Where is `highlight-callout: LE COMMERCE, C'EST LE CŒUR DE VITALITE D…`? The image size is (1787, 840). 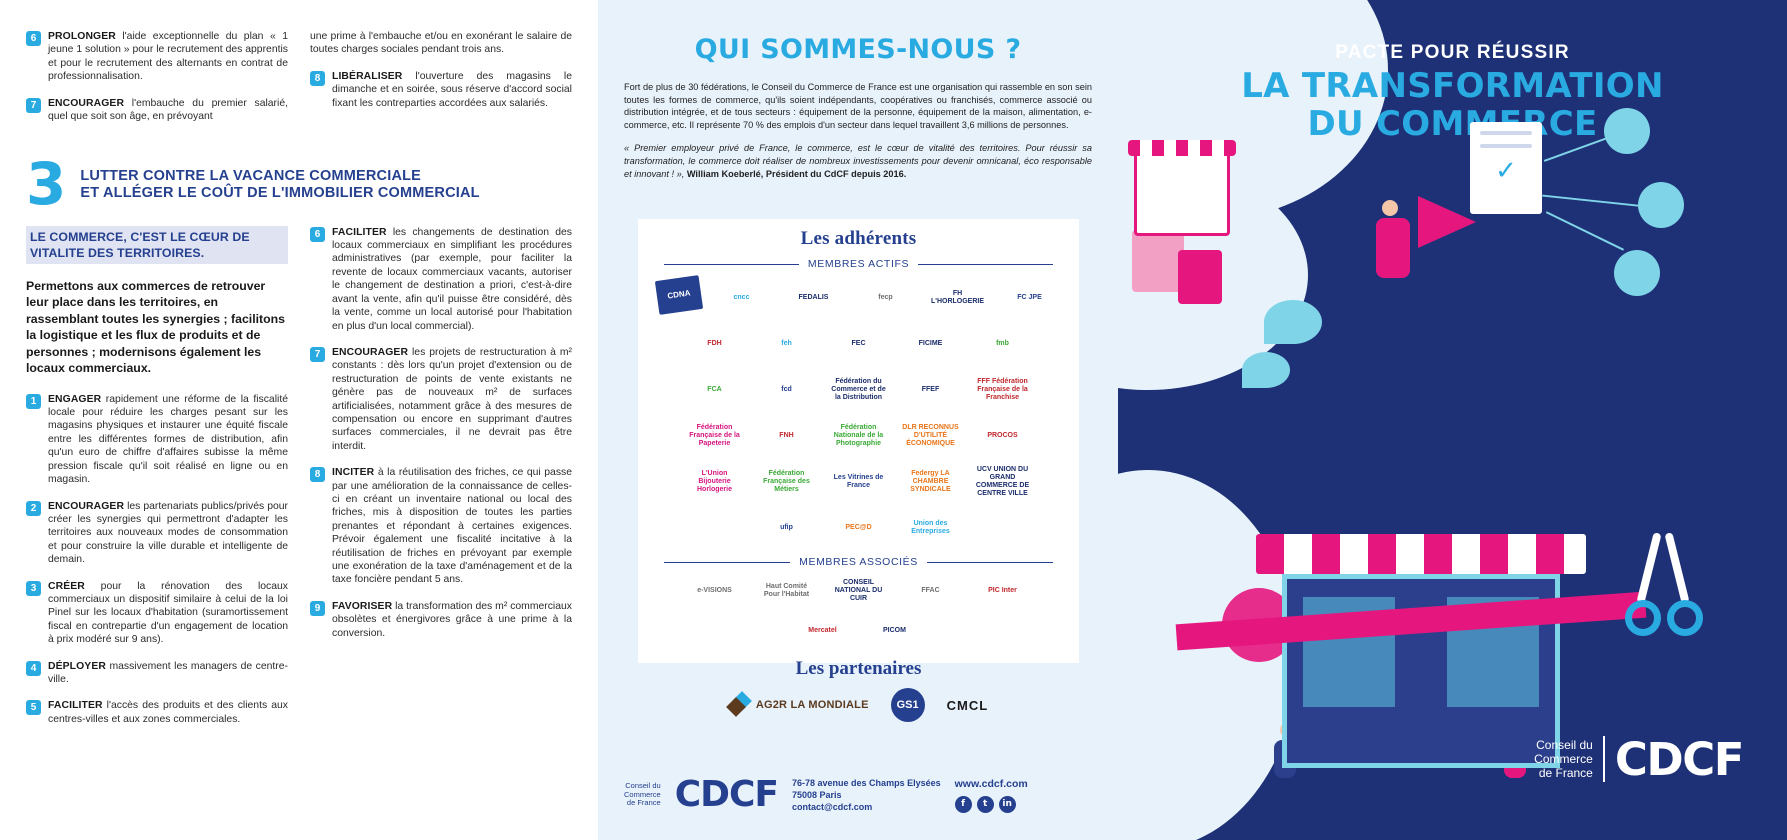 highlight-callout: LE COMMERCE, C'EST LE CŒUR DE VITALITE D… is located at coordinates (157, 244).